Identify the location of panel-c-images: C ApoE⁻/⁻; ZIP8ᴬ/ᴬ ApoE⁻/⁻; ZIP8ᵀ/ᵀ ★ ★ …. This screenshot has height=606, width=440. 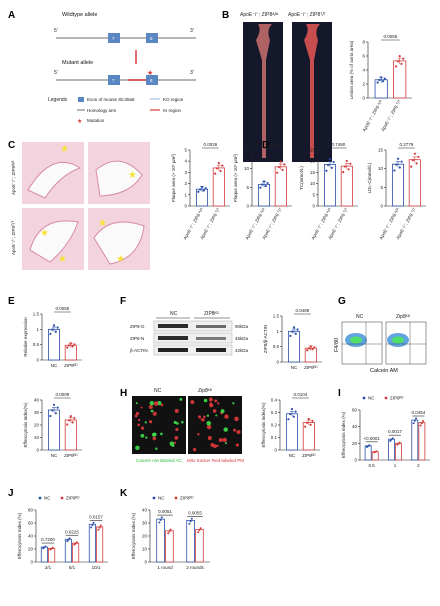
(79, 205).